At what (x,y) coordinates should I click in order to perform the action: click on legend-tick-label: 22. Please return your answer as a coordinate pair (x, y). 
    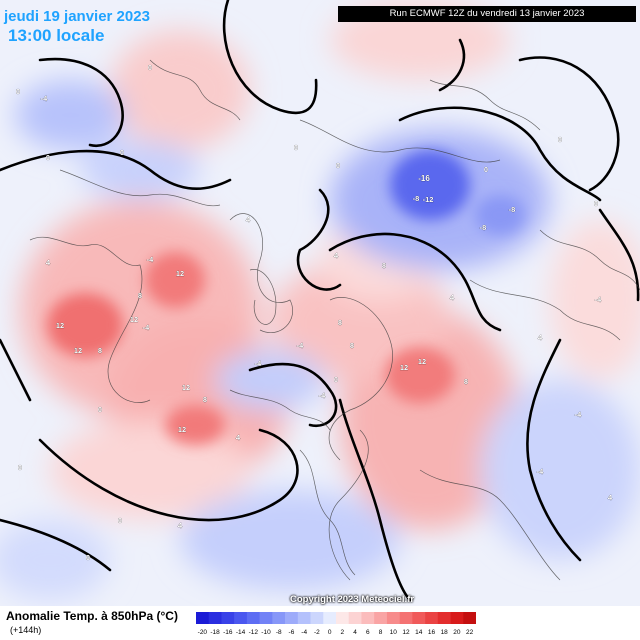
    Looking at the image, I should click on (470, 632).